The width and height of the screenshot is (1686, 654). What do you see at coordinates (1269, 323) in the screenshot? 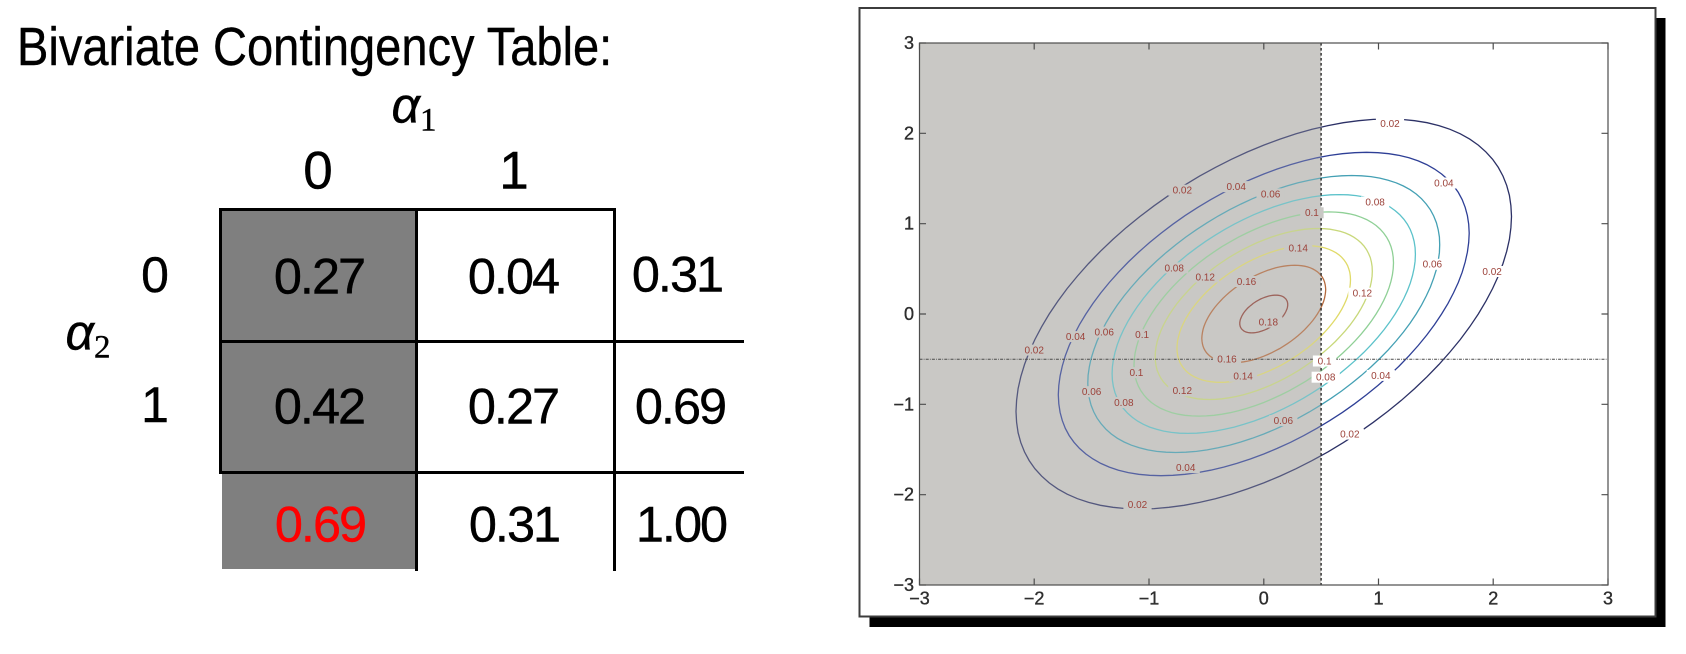
I see `svg-text: 0.18` at bounding box center [1269, 323].